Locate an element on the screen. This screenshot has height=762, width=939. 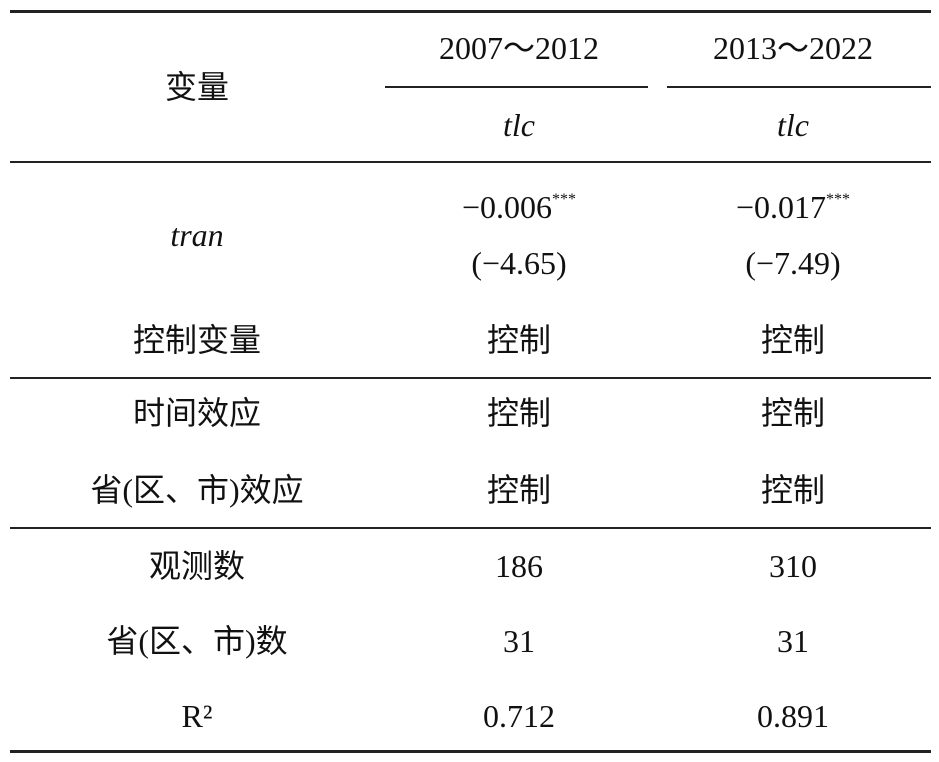
cell: 0.891 is located at coordinates (793, 716).